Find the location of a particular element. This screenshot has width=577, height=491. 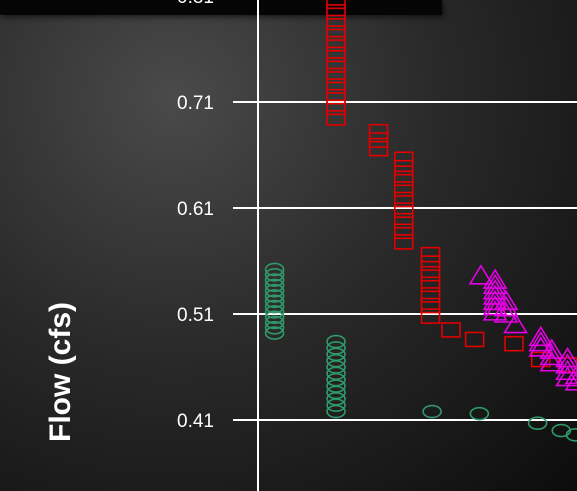

title-box is located at coordinates (221, 7).